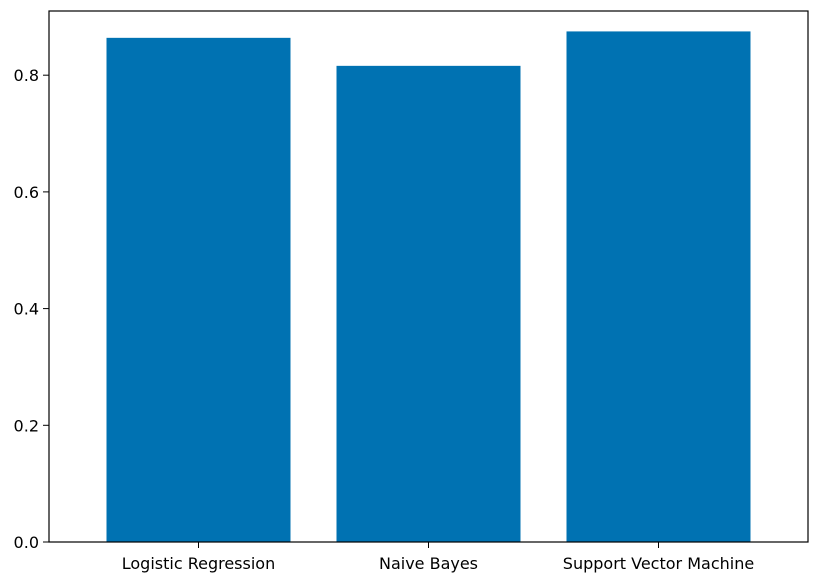  What do you see at coordinates (658, 563) in the screenshot?
I see `x-tick-label: Support Vector Machine` at bounding box center [658, 563].